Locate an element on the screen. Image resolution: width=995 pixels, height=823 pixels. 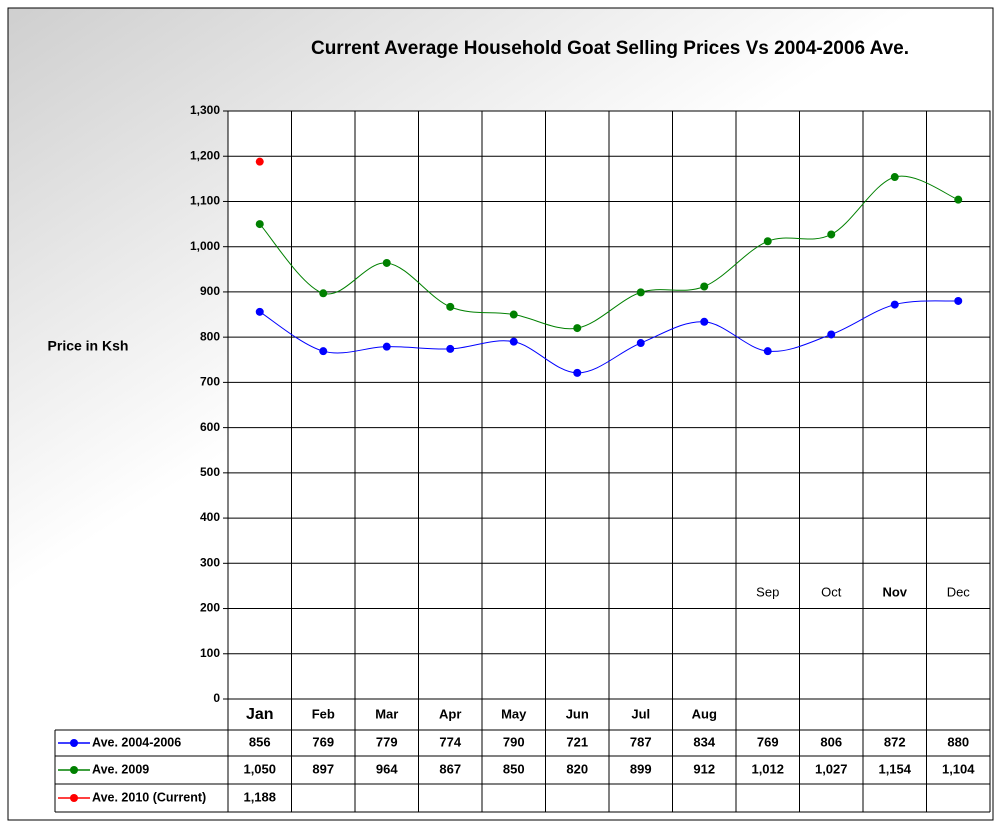
y-tick-label: 1,000 is located at coordinates (205, 246).